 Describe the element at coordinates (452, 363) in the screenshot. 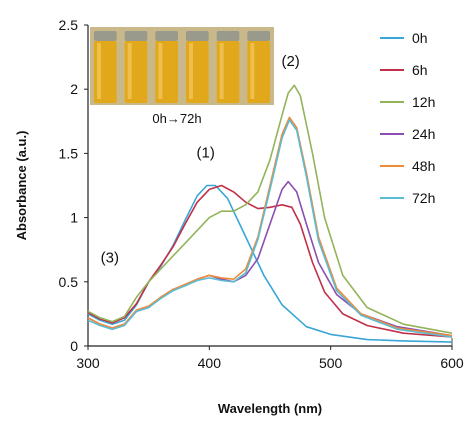

I see `x-tick-label: 600` at that location.